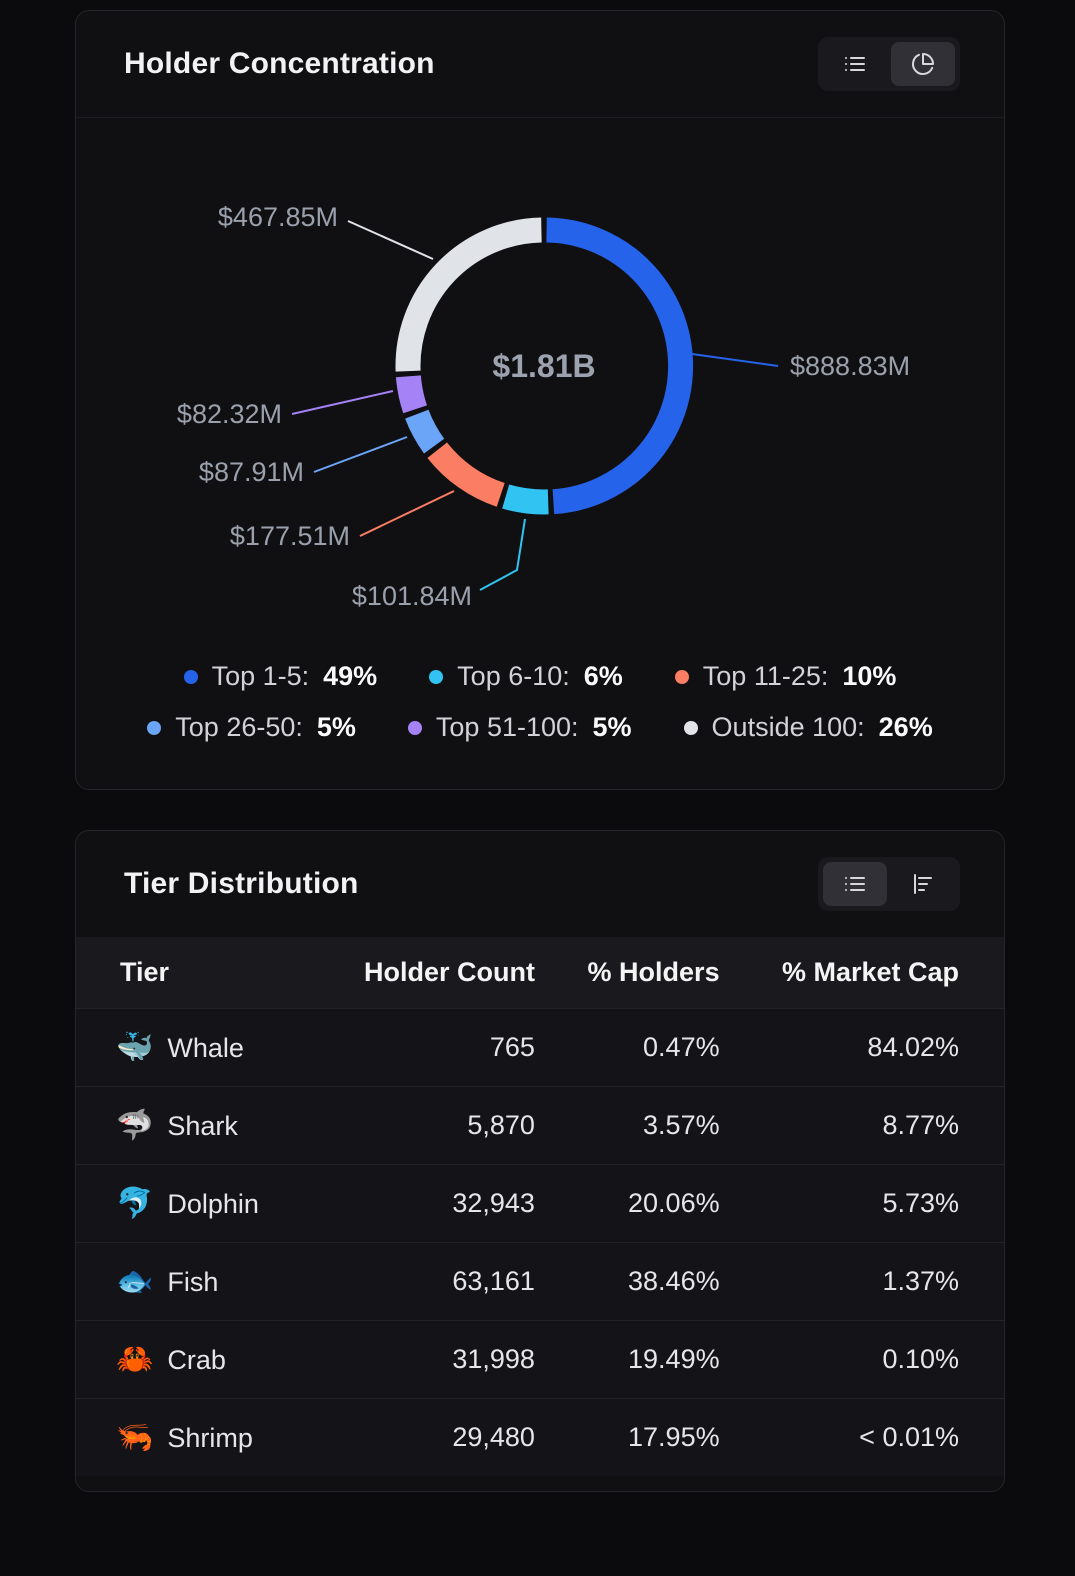  Describe the element at coordinates (627, 1125) in the screenshot. I see `pct-holders-cell: 3.57%` at that location.